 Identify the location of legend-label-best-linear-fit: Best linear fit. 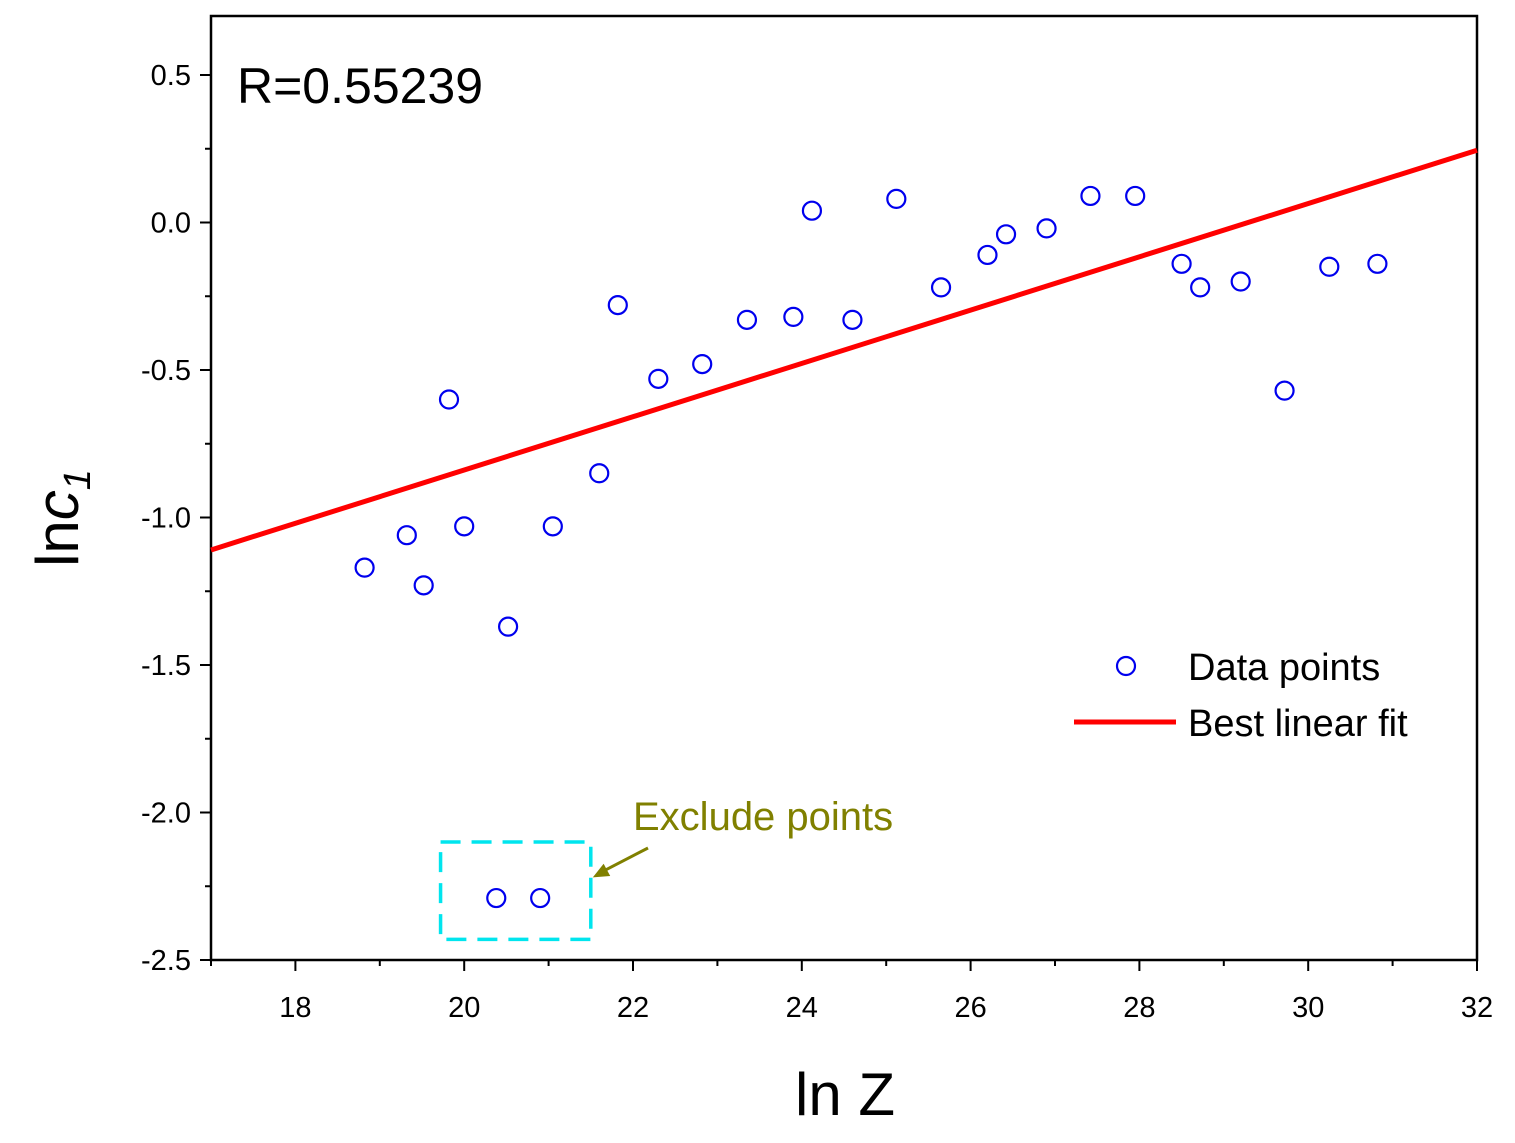
(1298, 724).